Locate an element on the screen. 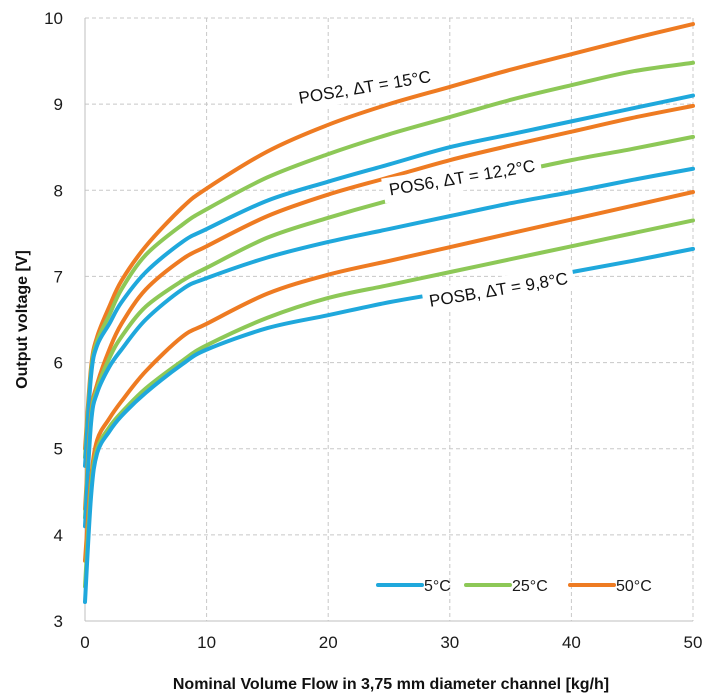 The height and width of the screenshot is (696, 721). y-axis-title: Output voltage [V] is located at coordinates (22, 319).